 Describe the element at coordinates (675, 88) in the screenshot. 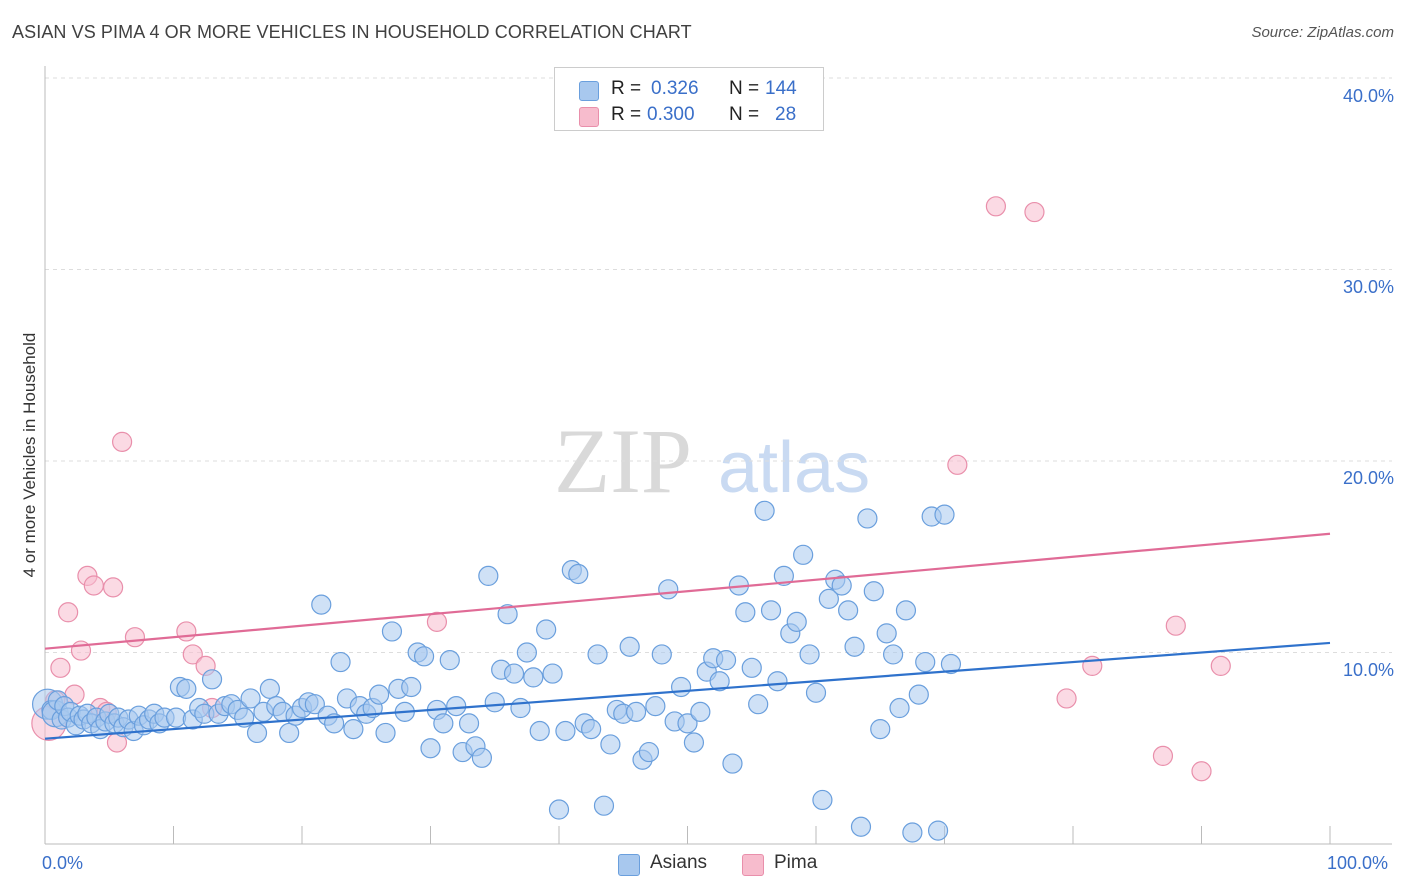

I see `legend-r-value: 0.326` at that location.